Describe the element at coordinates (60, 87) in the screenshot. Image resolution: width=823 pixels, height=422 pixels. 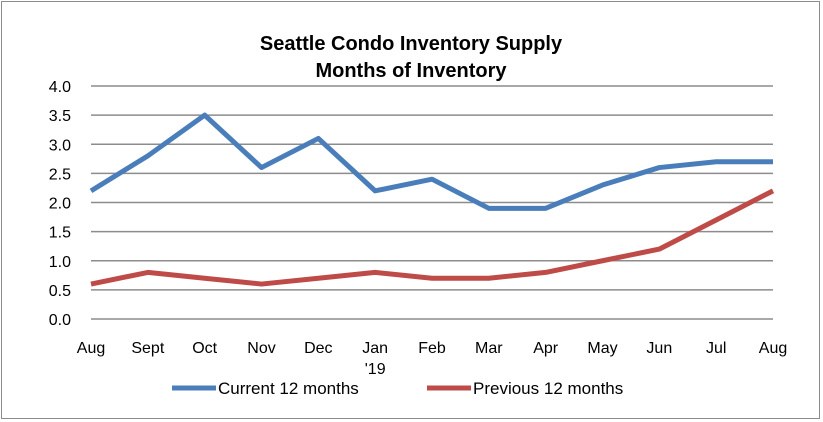
I see `y-tick-label: 4.0` at that location.